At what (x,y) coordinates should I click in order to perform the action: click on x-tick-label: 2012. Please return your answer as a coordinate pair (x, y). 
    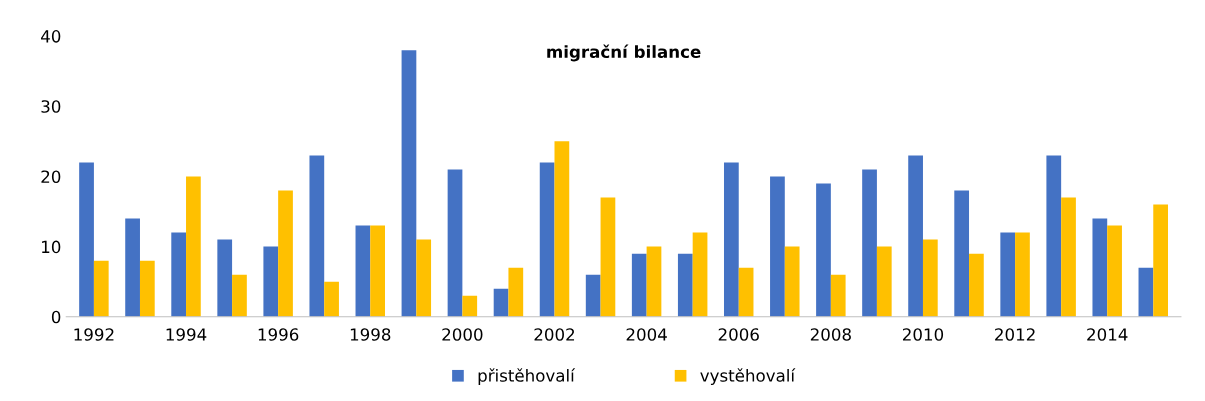
    Looking at the image, I should click on (1015, 334).